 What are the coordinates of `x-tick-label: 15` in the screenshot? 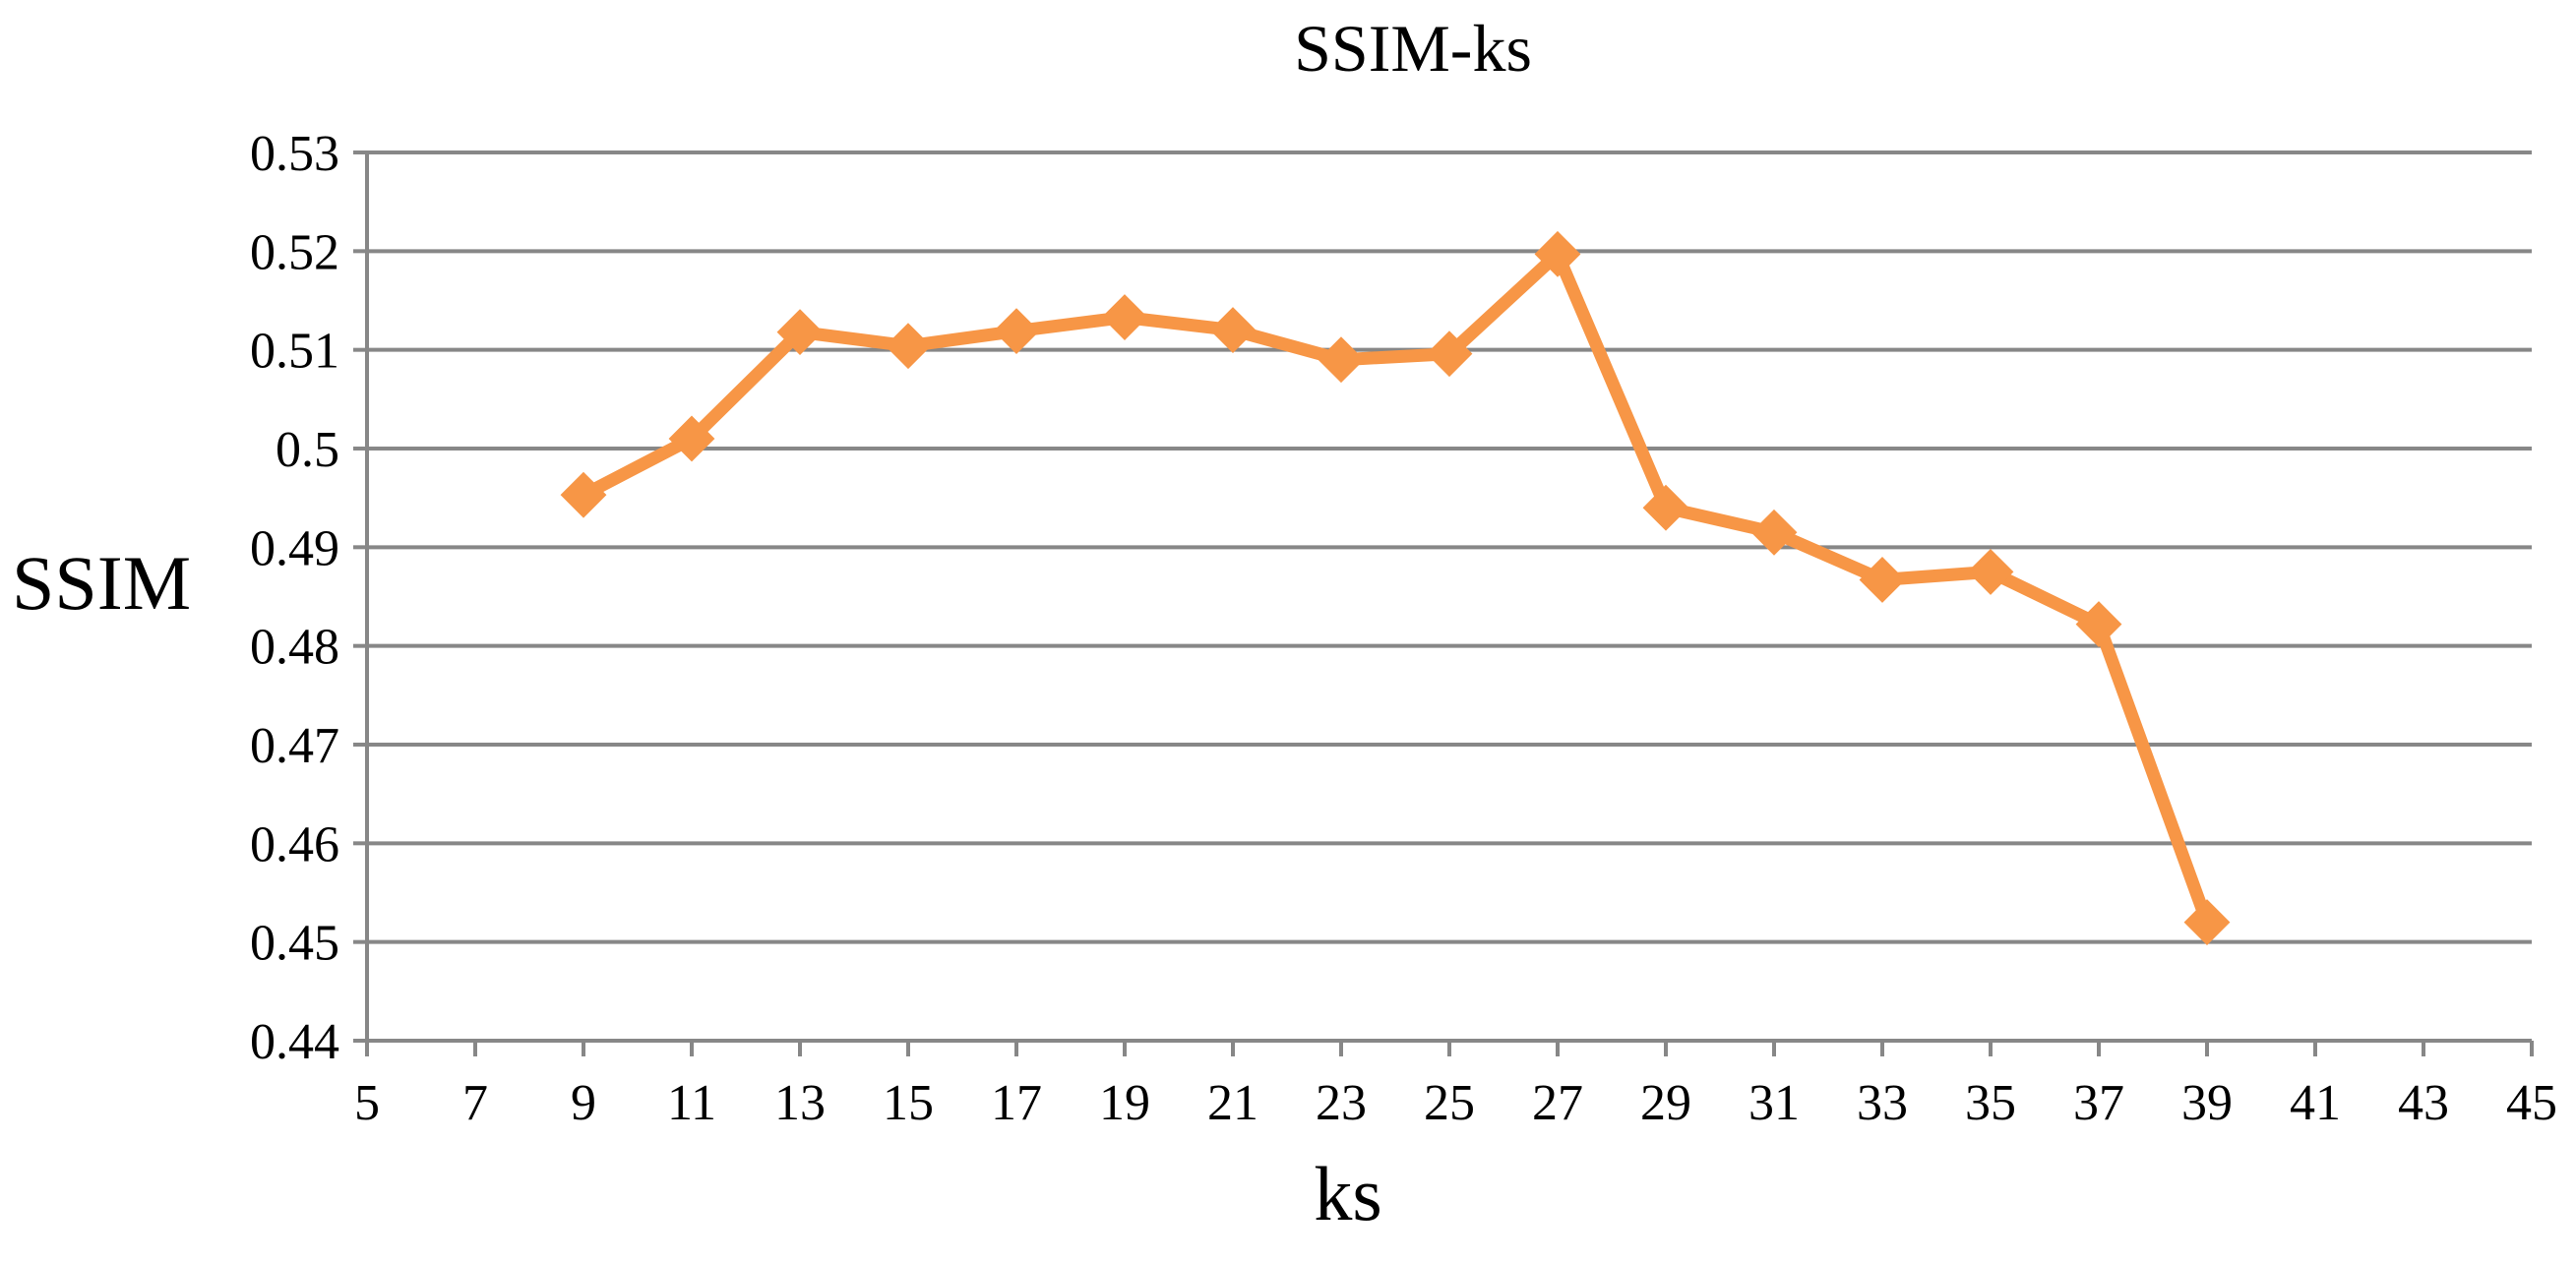 It's located at (908, 1103).